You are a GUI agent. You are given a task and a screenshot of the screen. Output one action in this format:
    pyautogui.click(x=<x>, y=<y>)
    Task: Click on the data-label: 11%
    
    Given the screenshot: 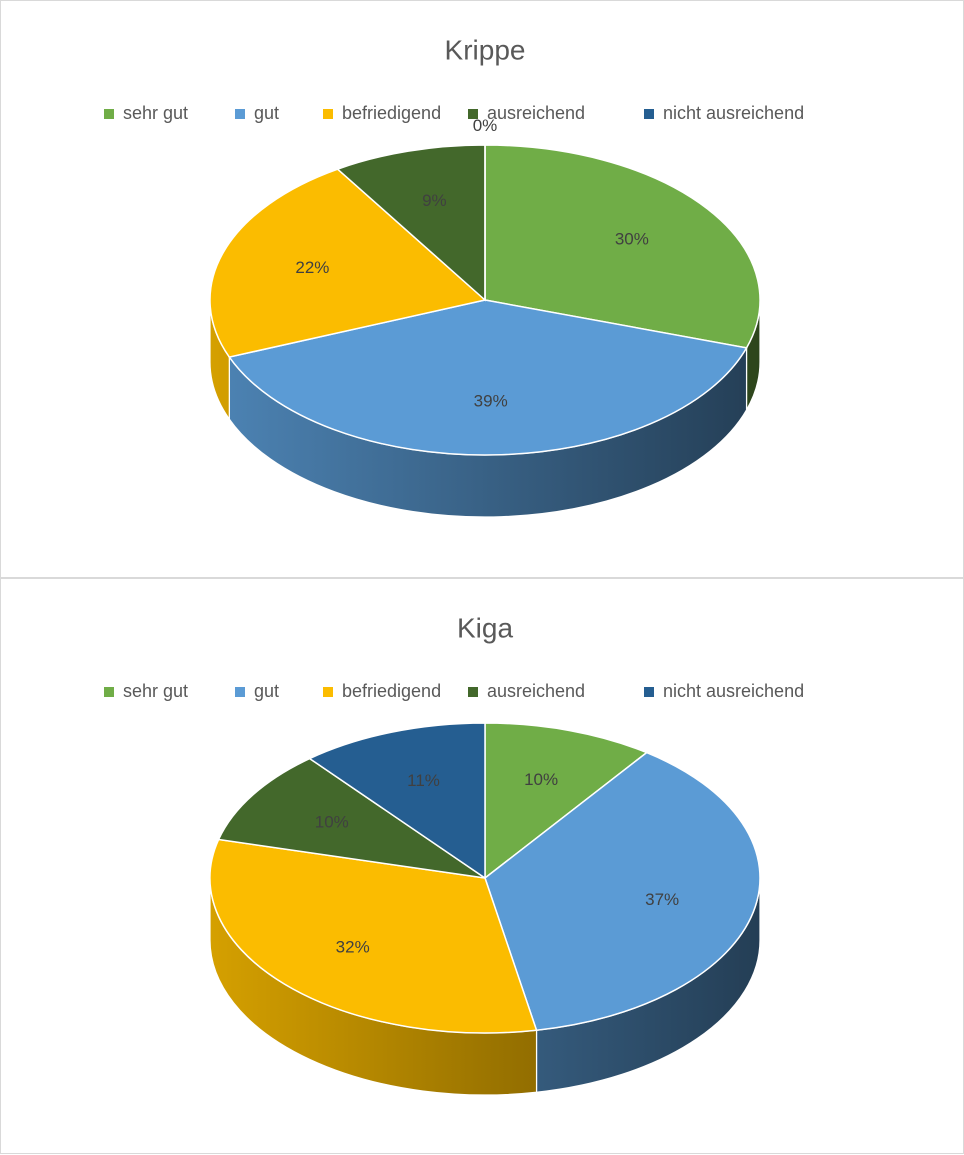 What is the action you would take?
    pyautogui.click(x=423, y=780)
    